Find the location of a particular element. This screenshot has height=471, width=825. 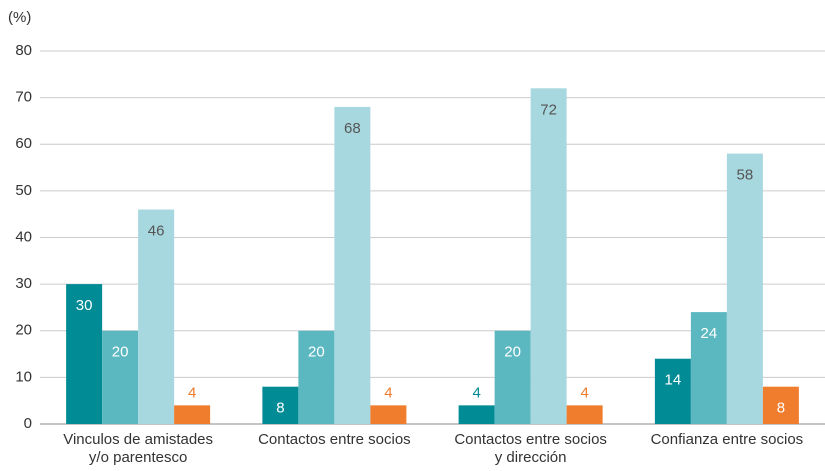

y-tick-label: 20 is located at coordinates (23, 330).